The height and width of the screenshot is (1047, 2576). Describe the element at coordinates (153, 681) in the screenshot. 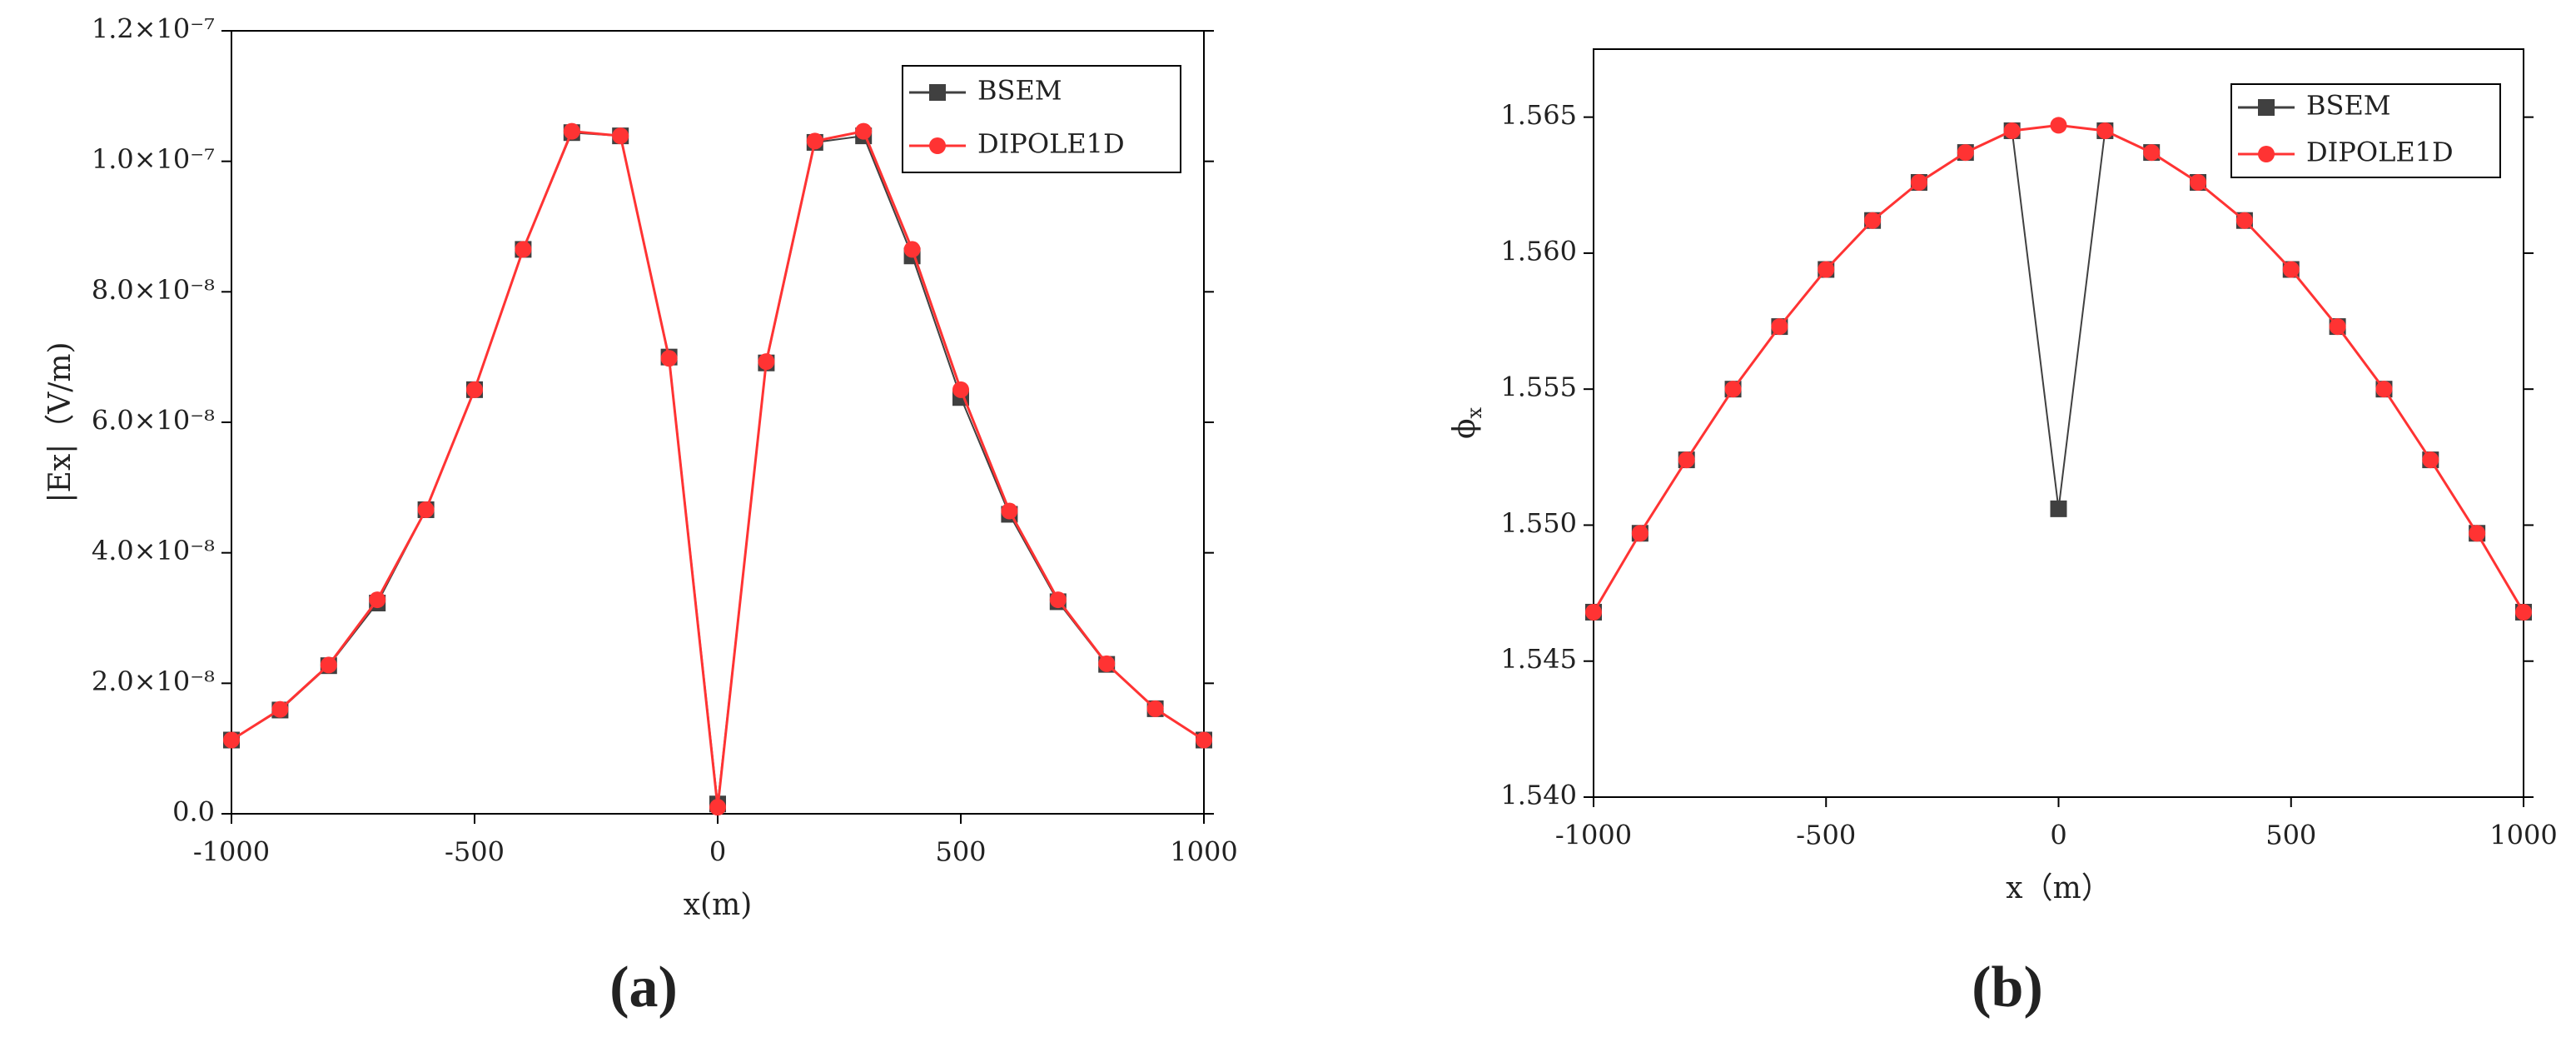

I see `y-tick-label: 2.0×10⁻⁸` at that location.